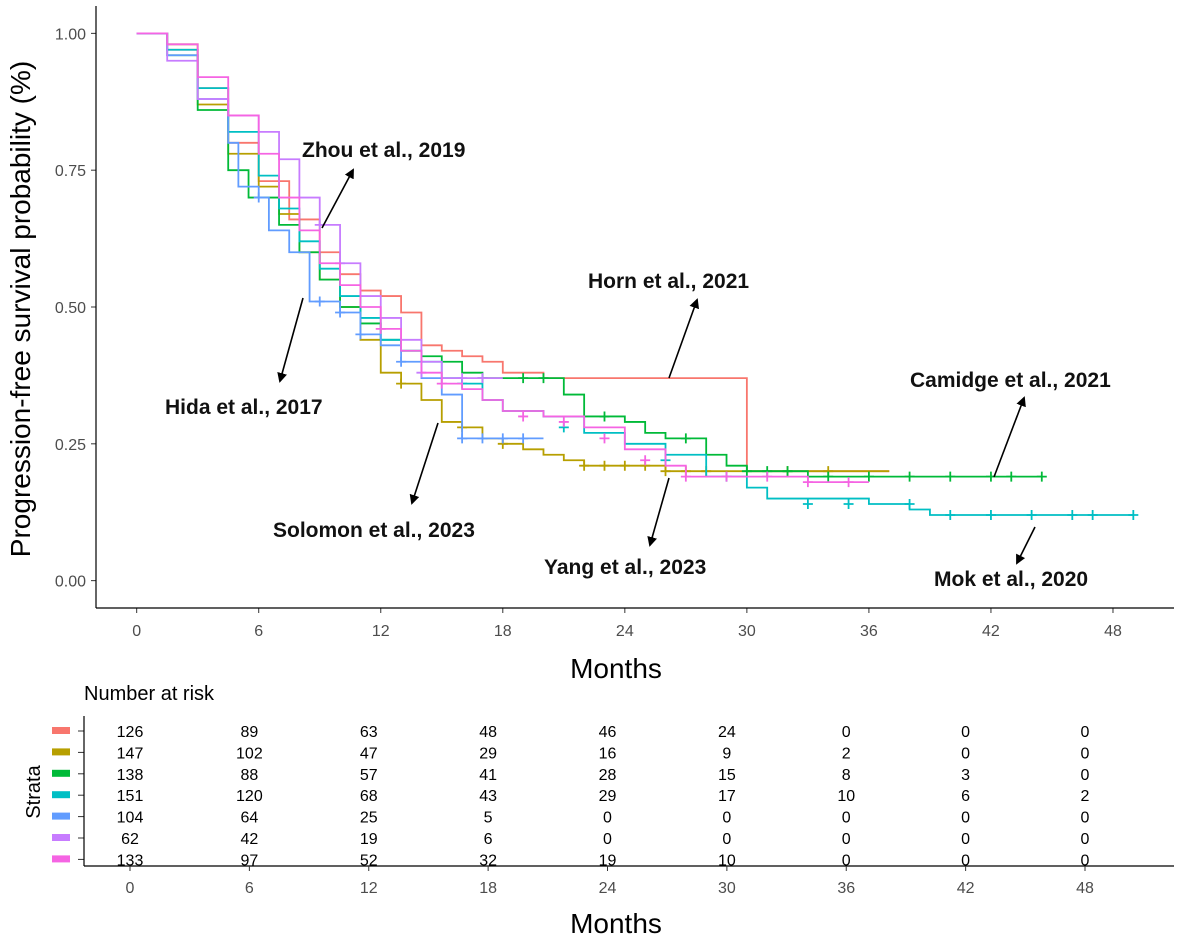 The height and width of the screenshot is (941, 1181). Describe the element at coordinates (369, 732) in the screenshot. I see `risk-count: 63` at that location.